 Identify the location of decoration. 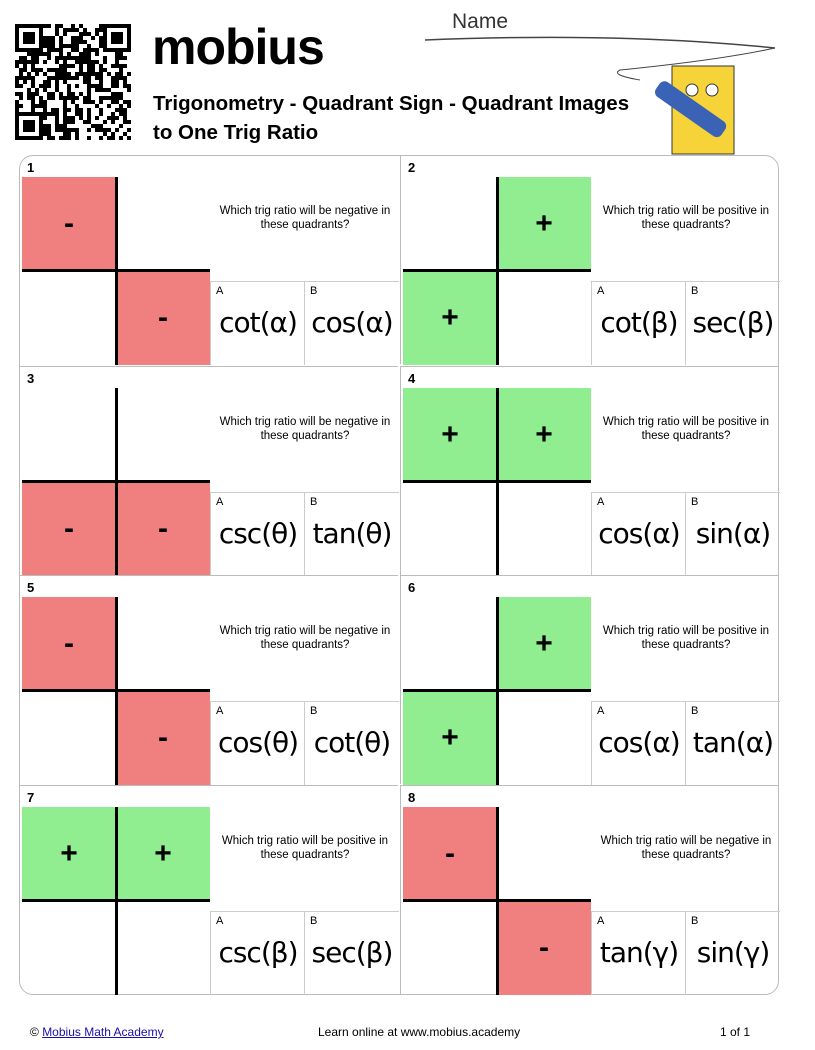
(600, 95).